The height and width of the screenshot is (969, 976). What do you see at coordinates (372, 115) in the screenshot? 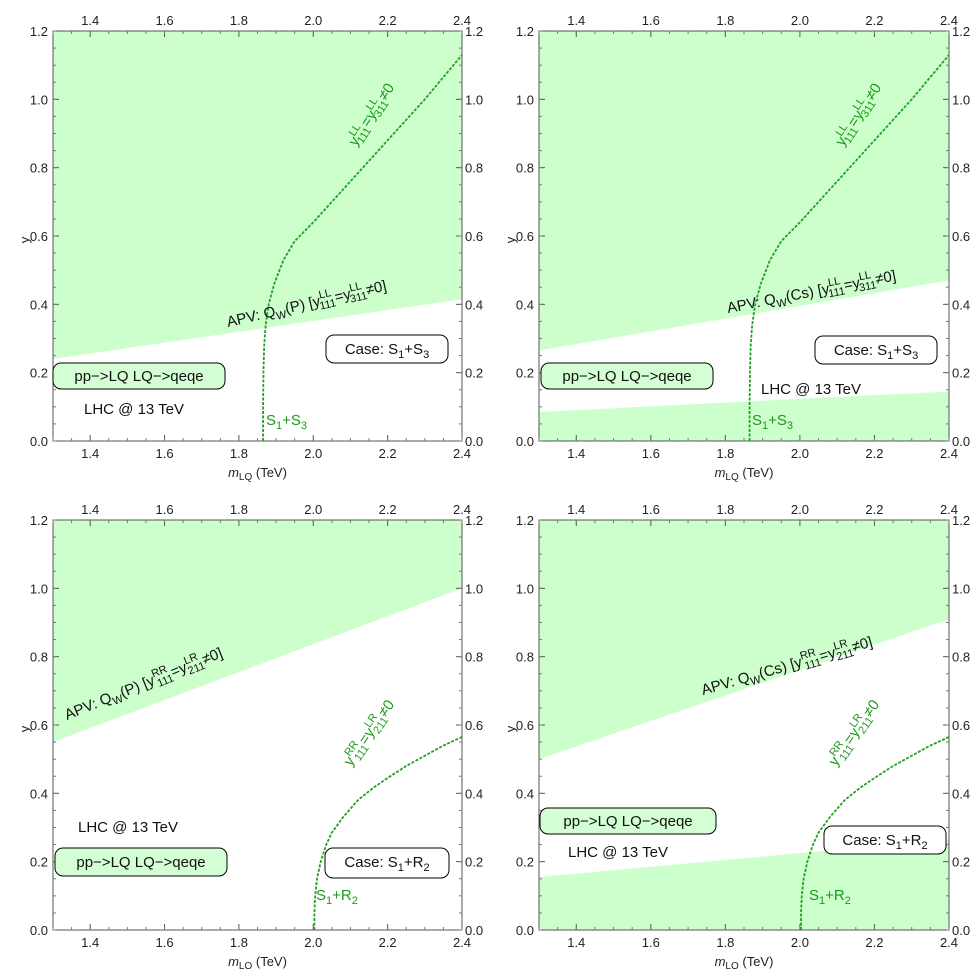
I see `coupling-label: yLL111=yLL311≠0` at bounding box center [372, 115].